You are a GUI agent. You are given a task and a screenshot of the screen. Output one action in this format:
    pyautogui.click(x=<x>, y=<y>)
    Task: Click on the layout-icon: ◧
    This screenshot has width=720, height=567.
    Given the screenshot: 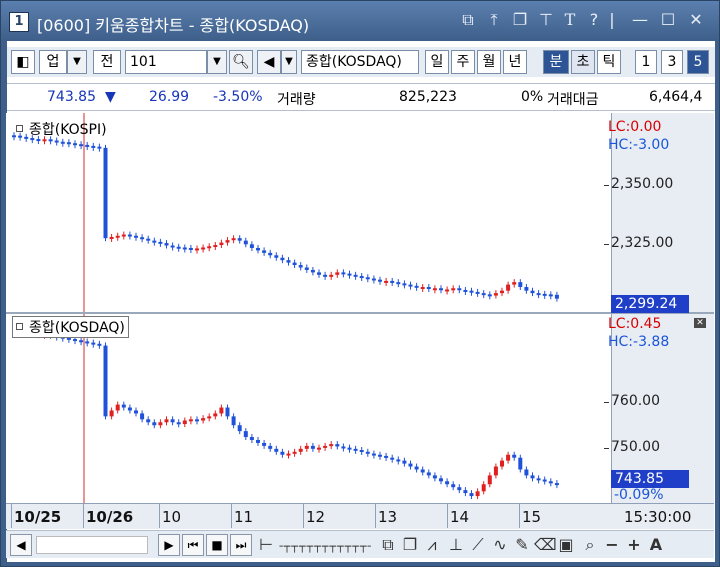 What is the action you would take?
    pyautogui.click(x=23, y=62)
    